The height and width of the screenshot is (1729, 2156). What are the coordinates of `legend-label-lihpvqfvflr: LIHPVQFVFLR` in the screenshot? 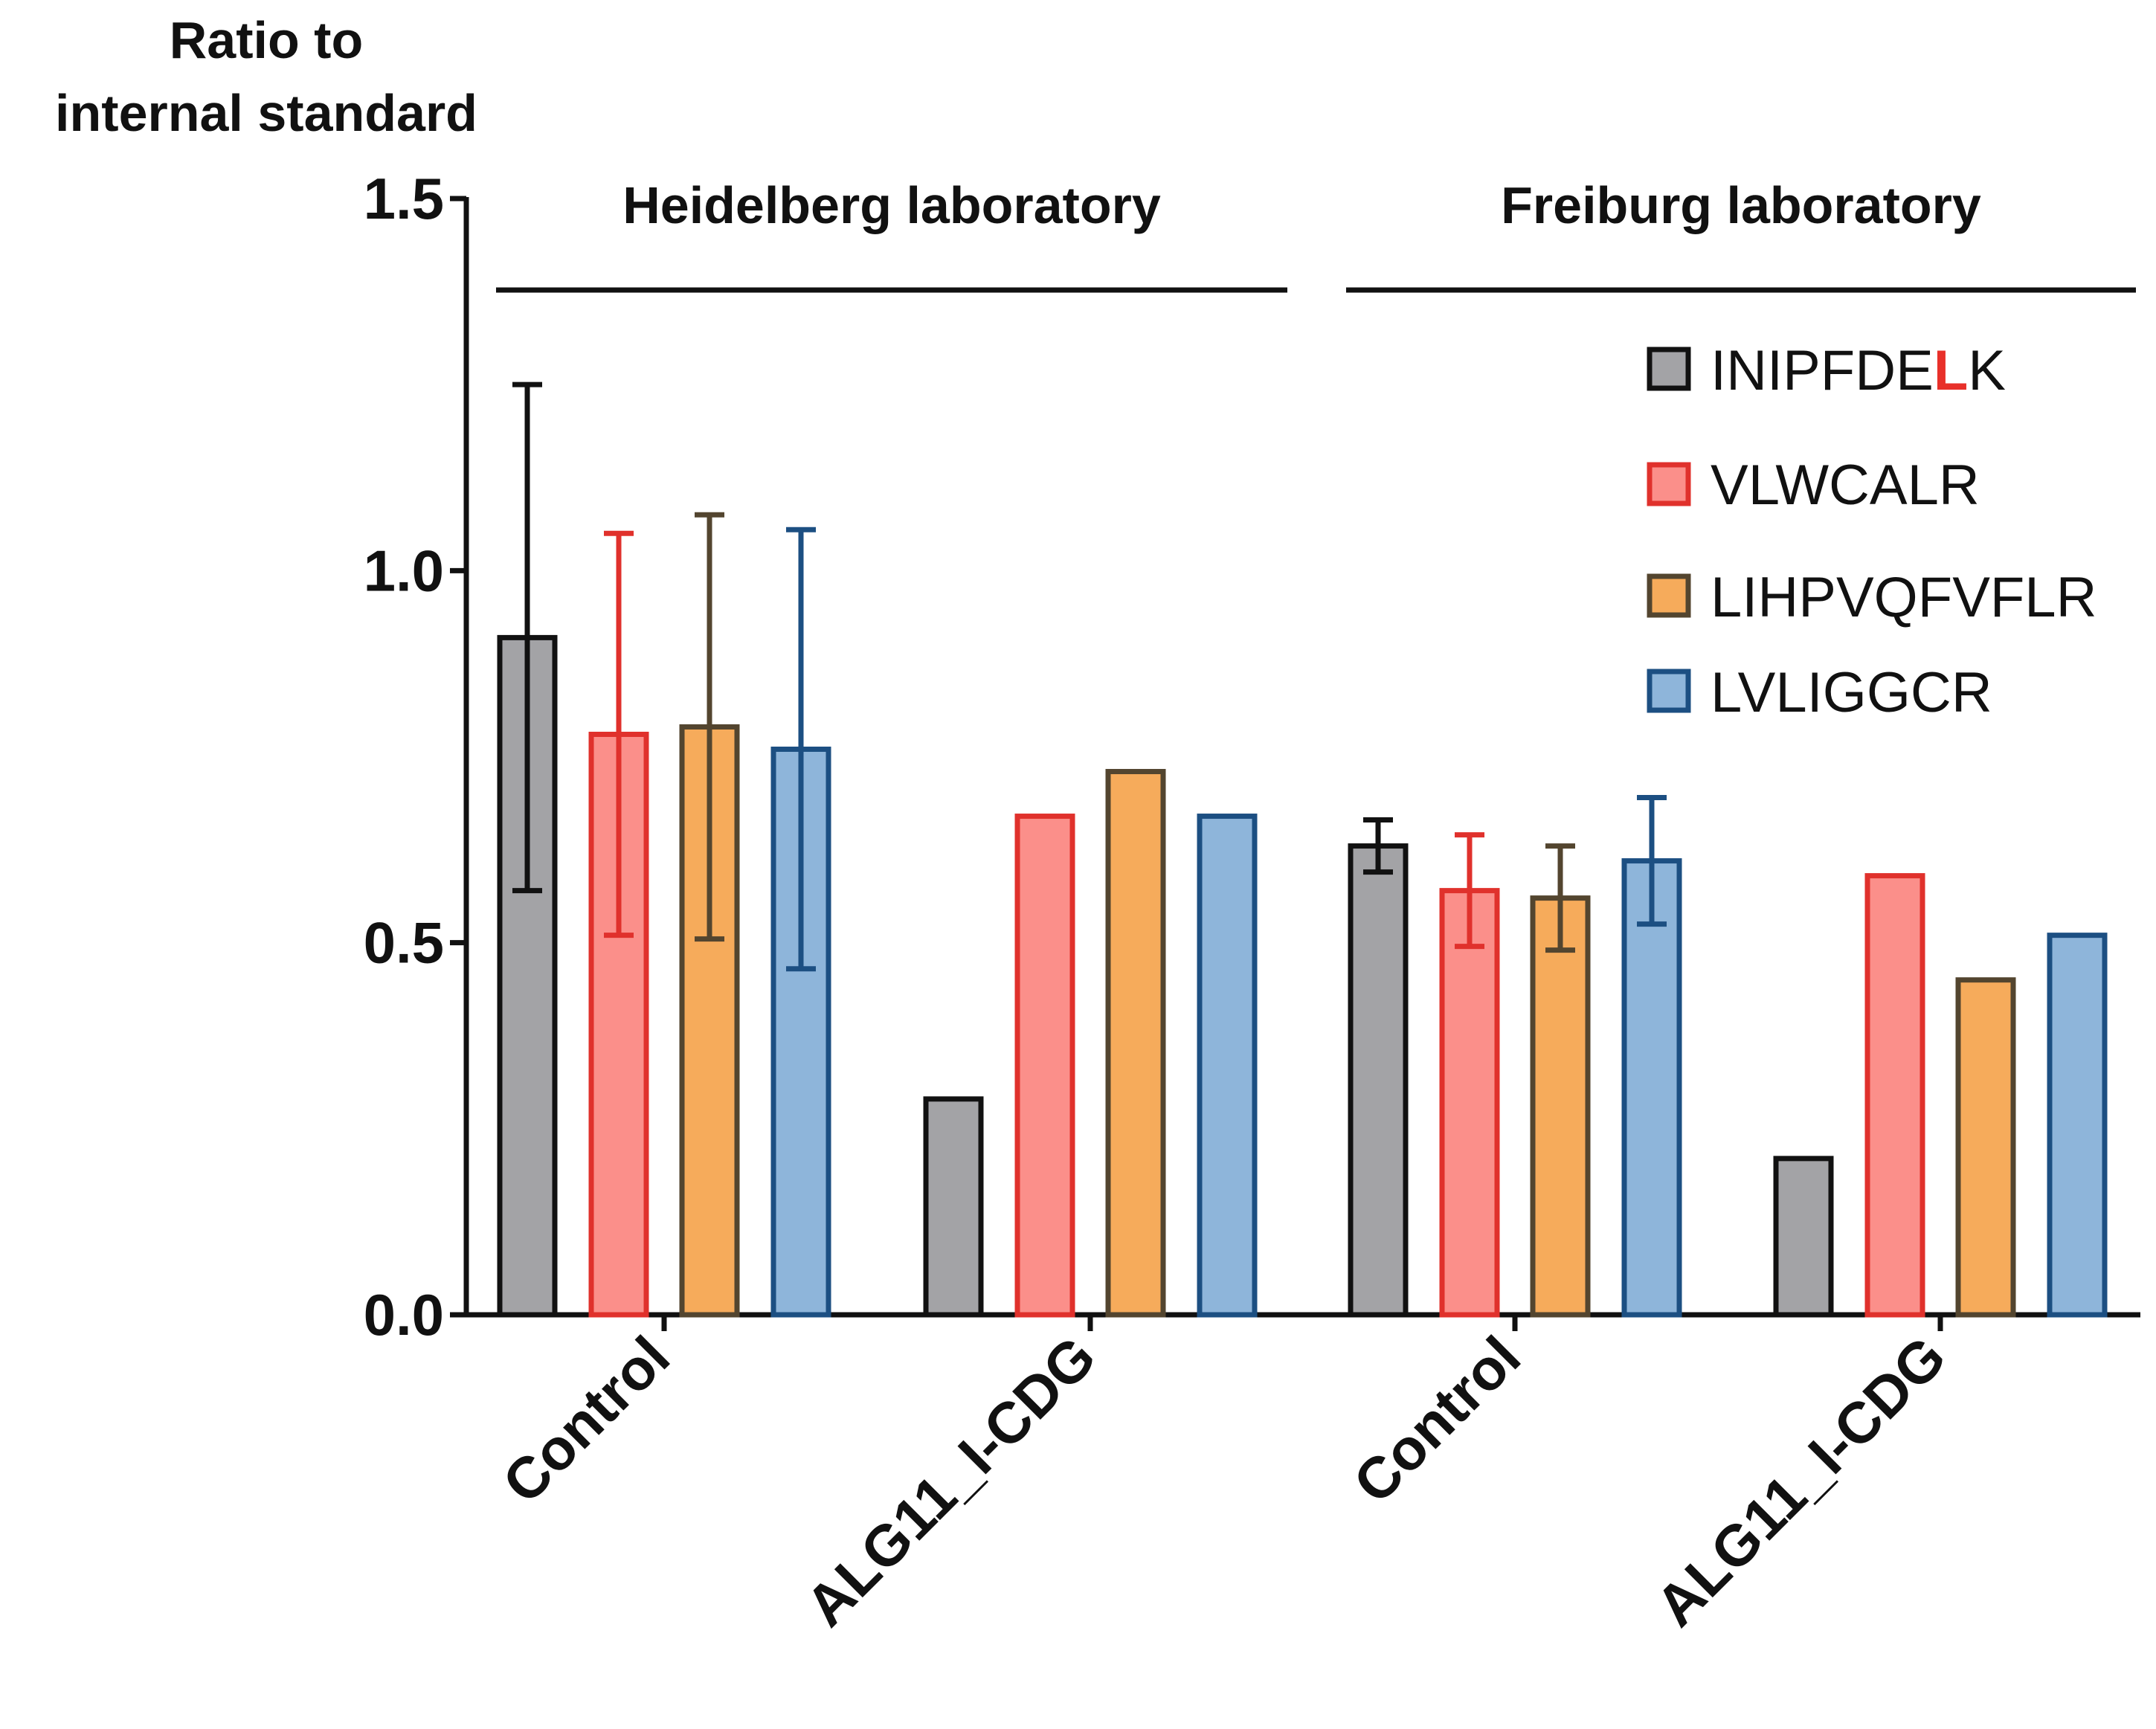 It's located at (1904, 598).